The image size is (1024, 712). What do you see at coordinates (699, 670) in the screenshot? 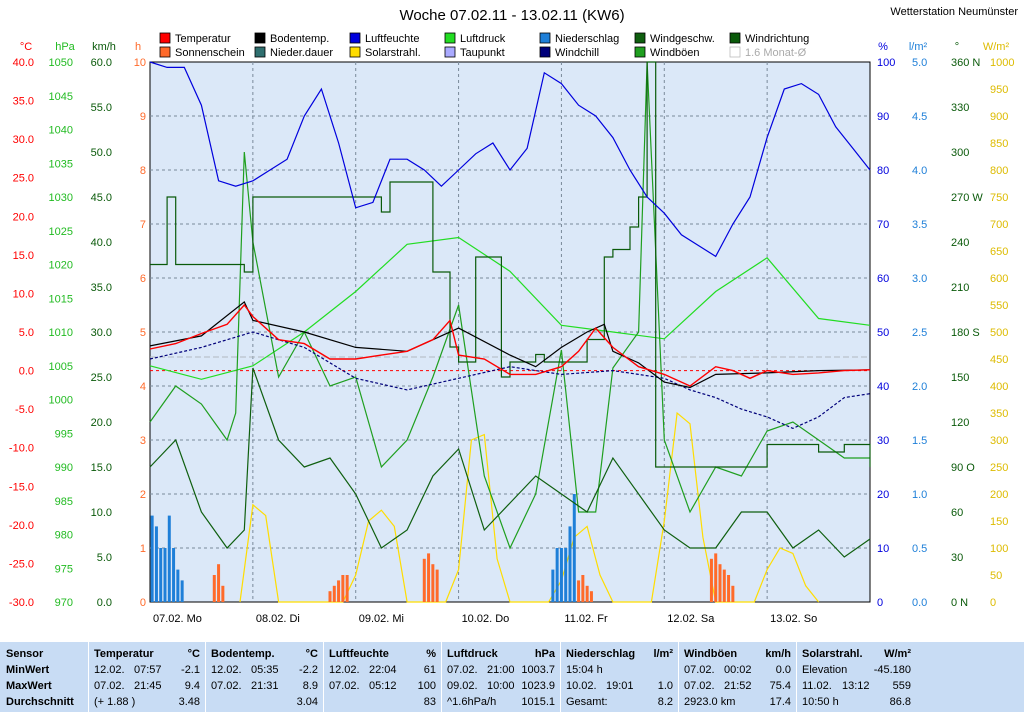
I see `stats-date: 07.02.` at bounding box center [699, 670].